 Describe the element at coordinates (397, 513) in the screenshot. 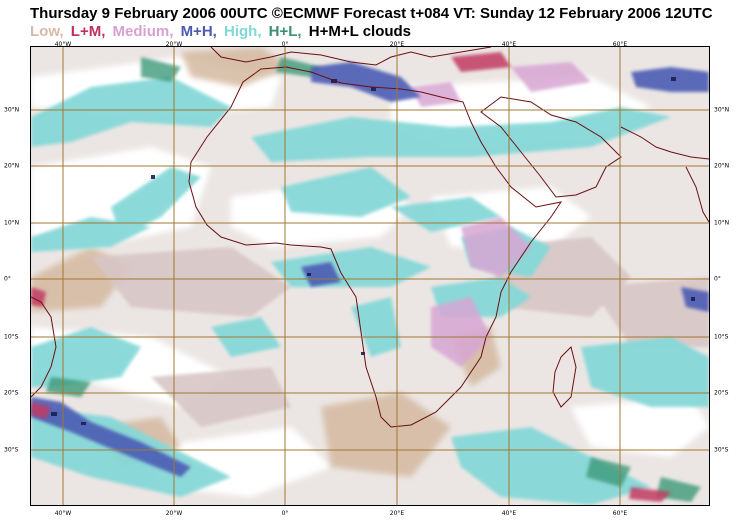

I see `lon-tick-bottom-20e: 20°E` at that location.